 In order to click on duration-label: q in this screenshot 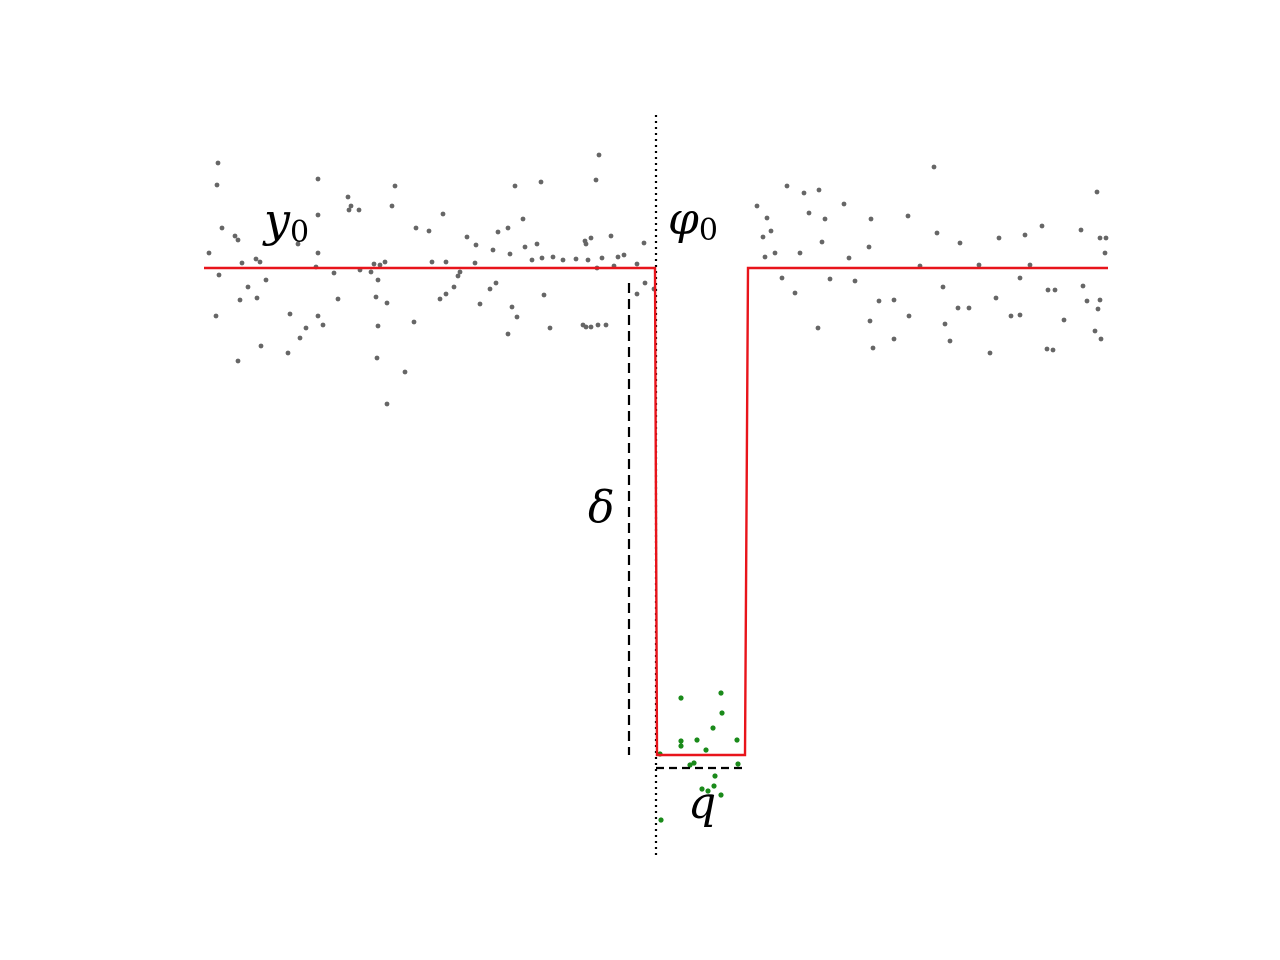, I will do `click(702, 803)`.